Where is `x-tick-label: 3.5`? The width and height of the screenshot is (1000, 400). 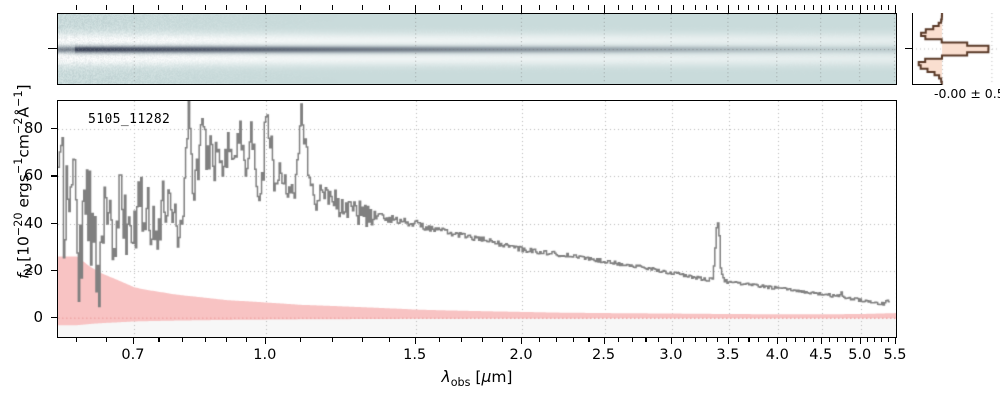 x-tick-label: 3.5 is located at coordinates (728, 355).